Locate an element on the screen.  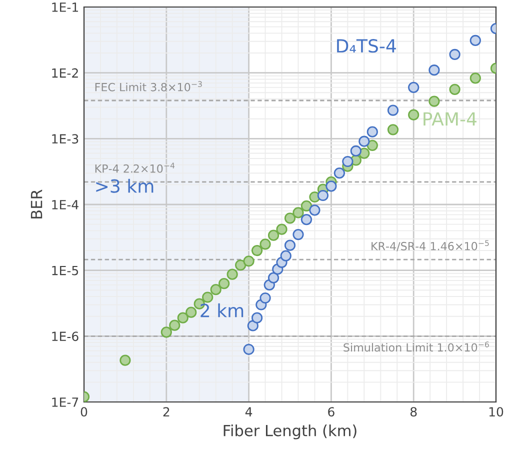
annotation: 2 km is located at coordinates (222, 310).